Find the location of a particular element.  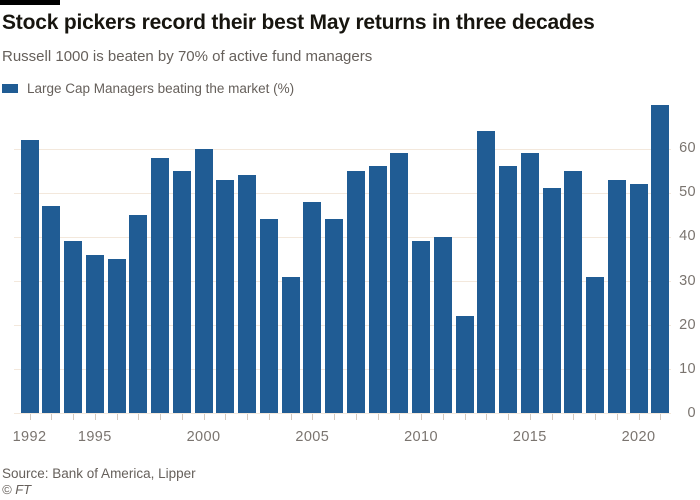

x-tick-2010 is located at coordinates (421, 417).